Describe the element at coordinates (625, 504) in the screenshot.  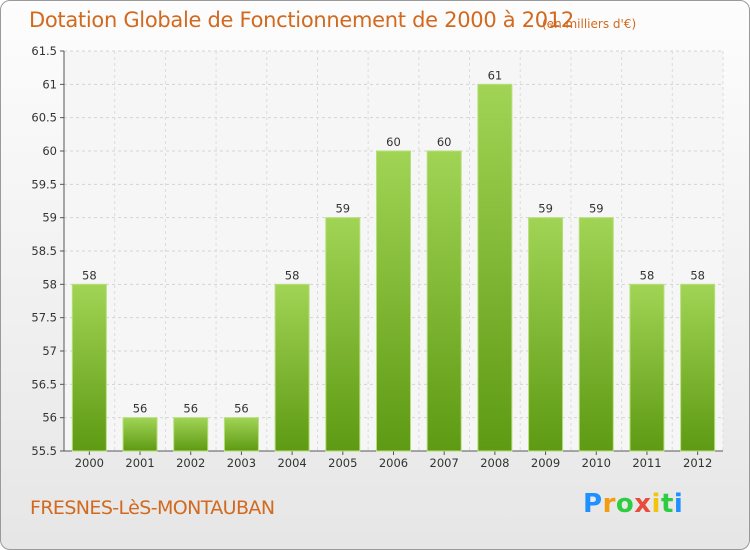
I see `logo-letter: o` at that location.